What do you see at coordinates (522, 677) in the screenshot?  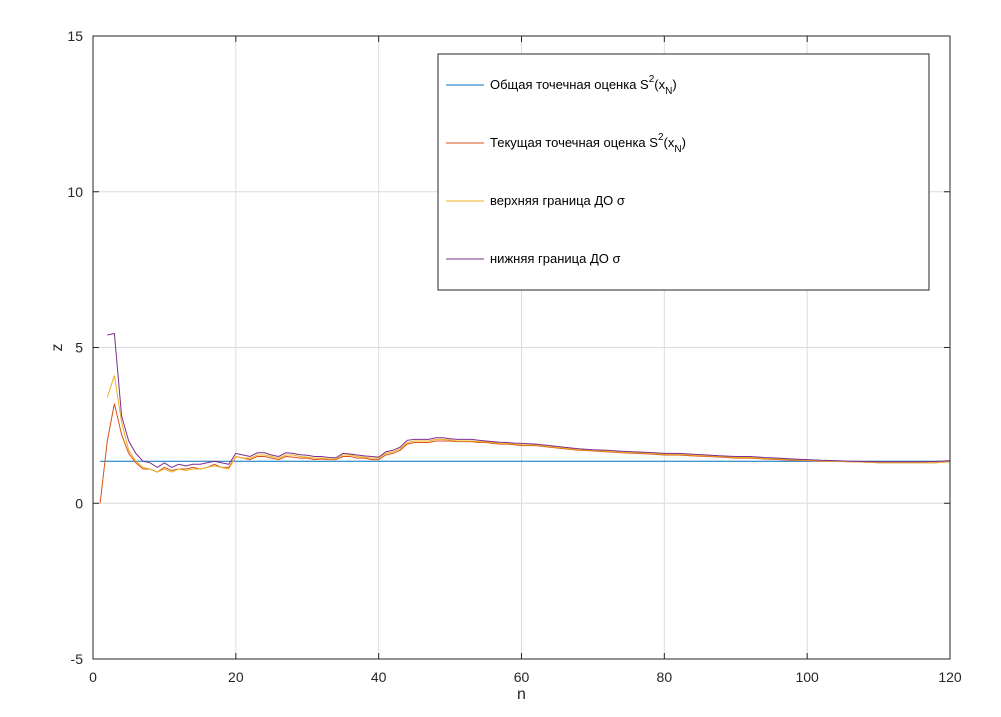 I see `x-tick-label: 60` at bounding box center [522, 677].